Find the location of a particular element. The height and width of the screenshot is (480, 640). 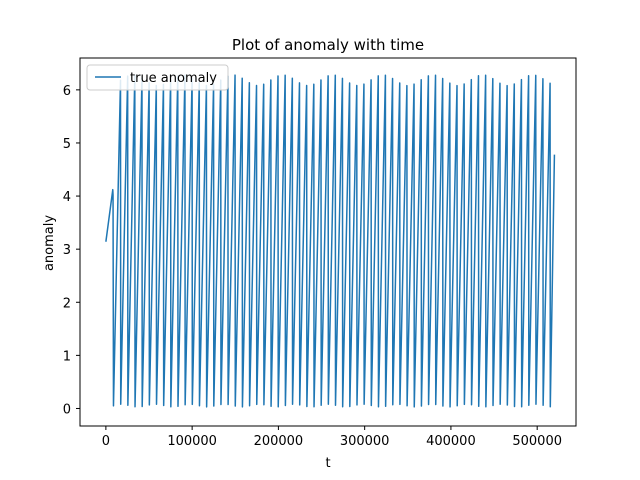

y-tick-label: 4 is located at coordinates (67, 197).